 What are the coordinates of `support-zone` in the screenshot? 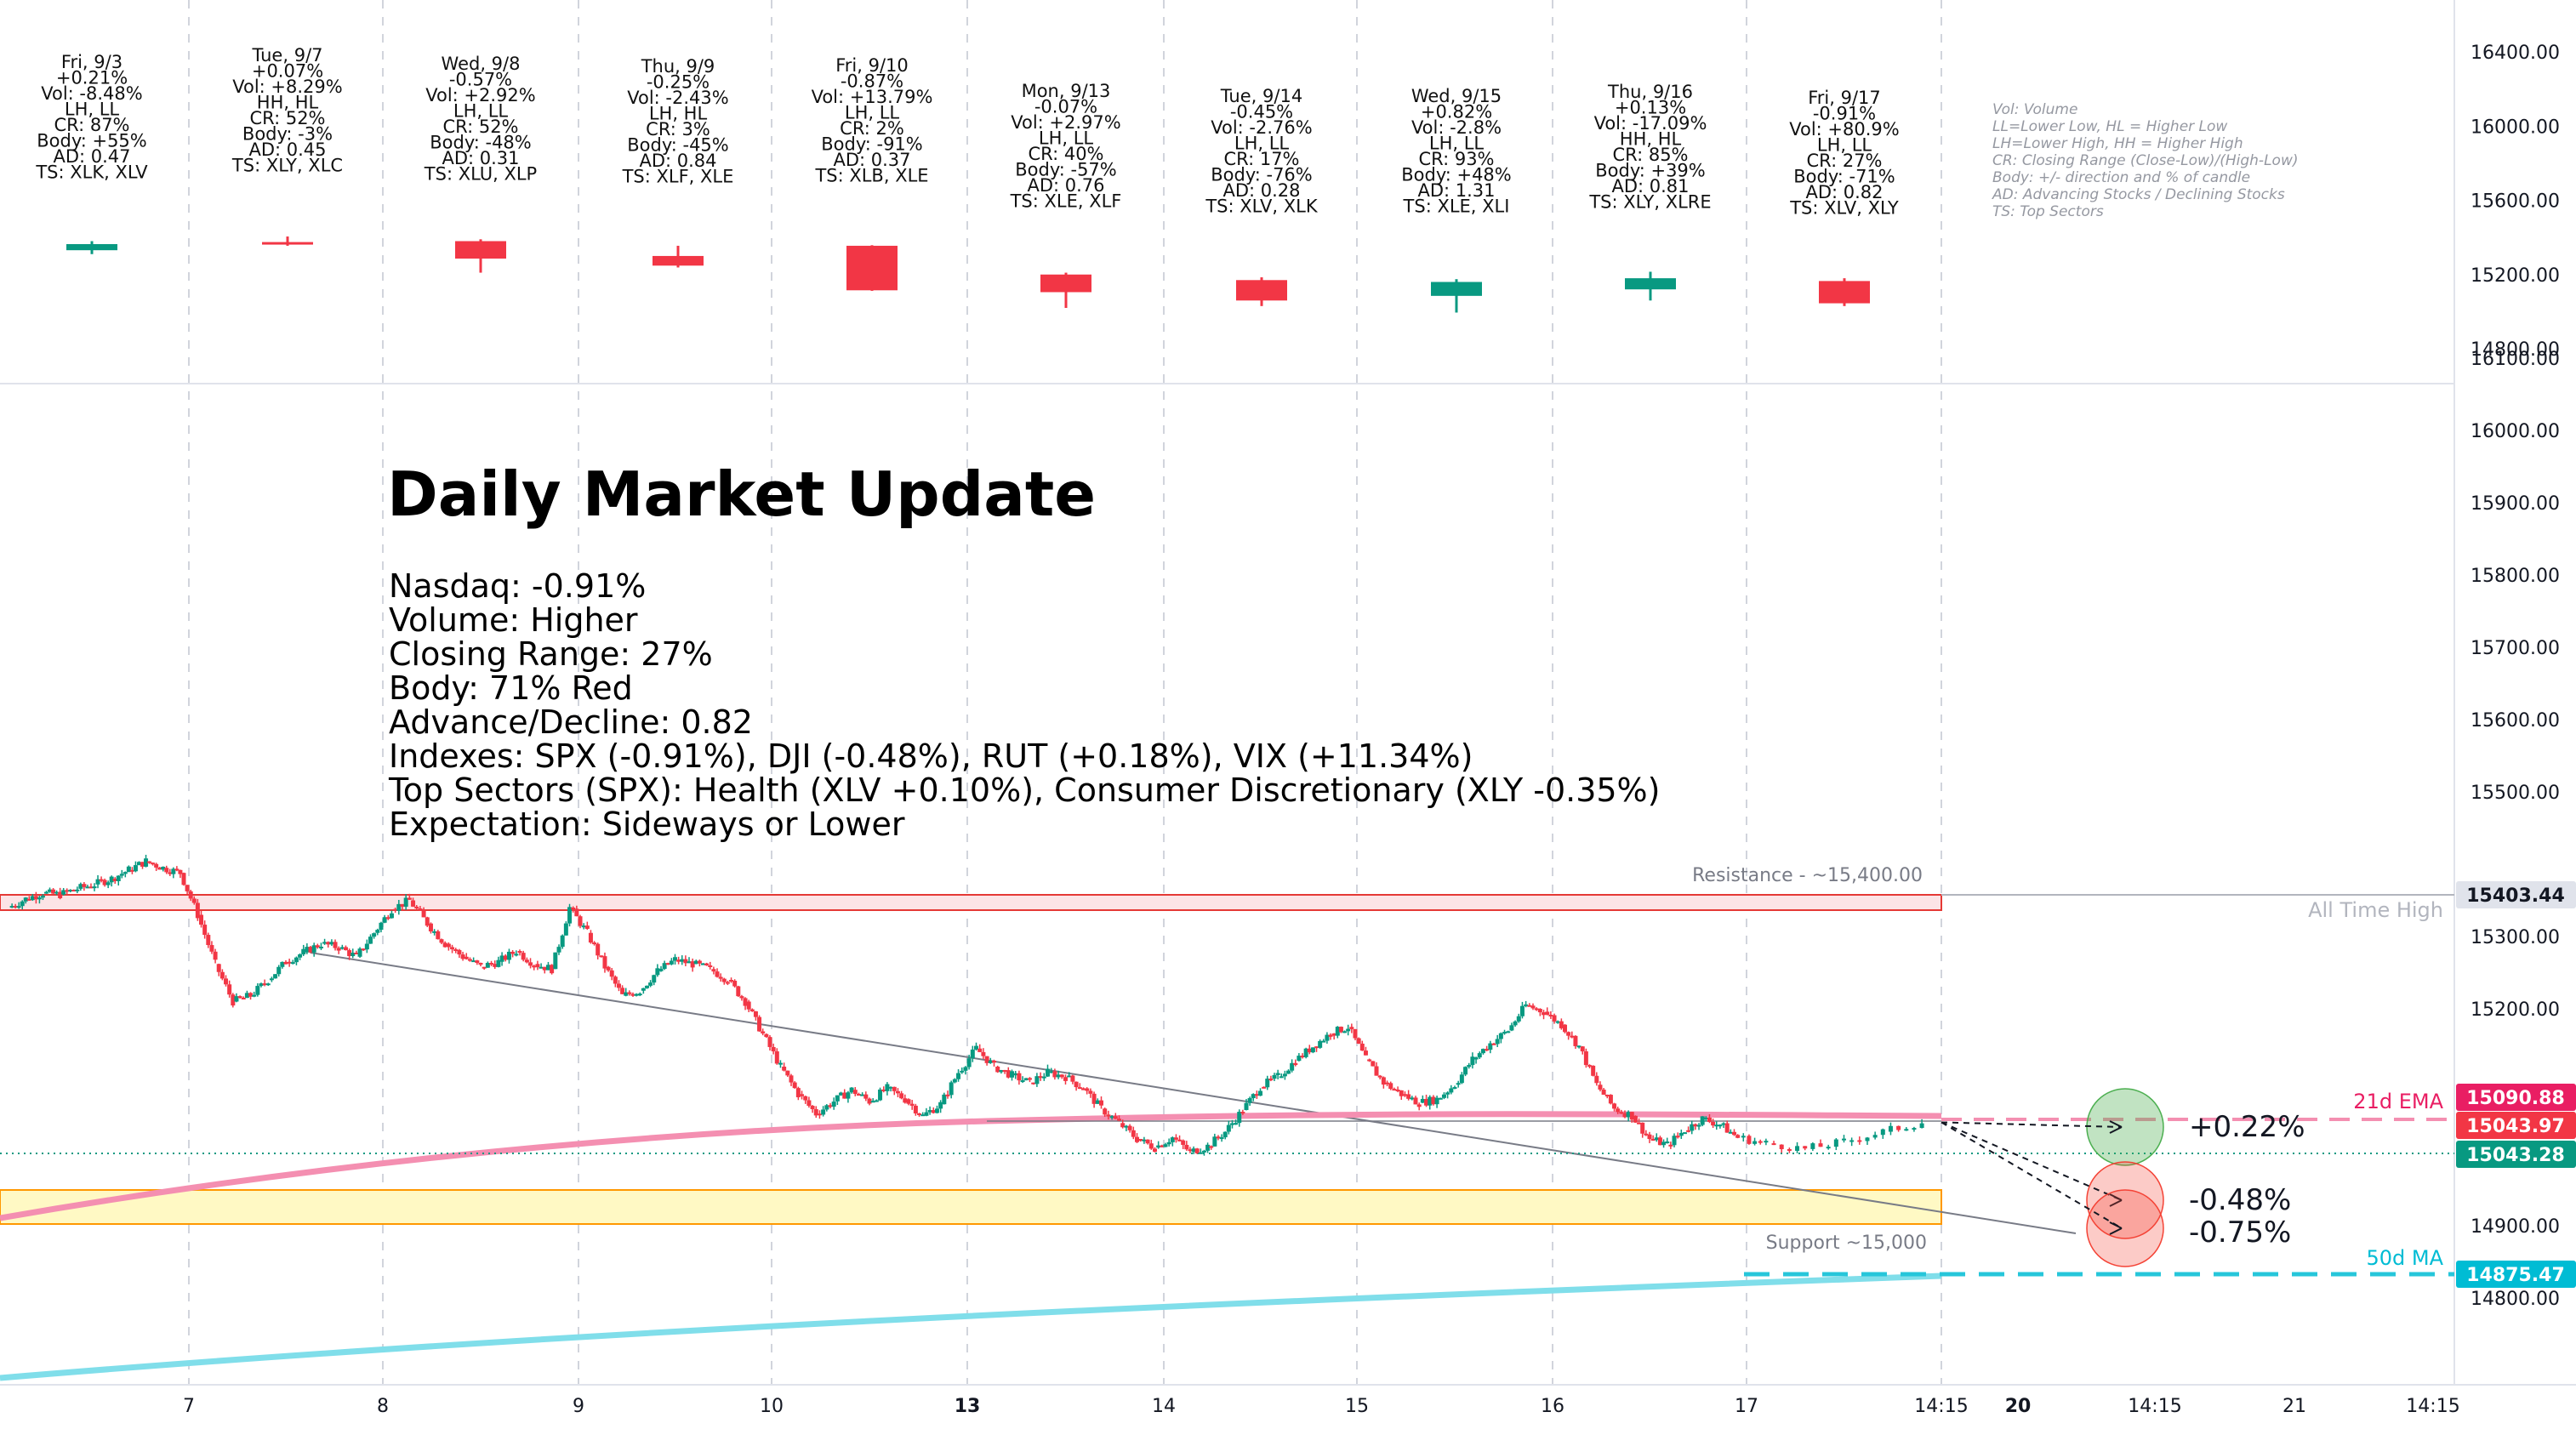 It's located at (971, 1207).